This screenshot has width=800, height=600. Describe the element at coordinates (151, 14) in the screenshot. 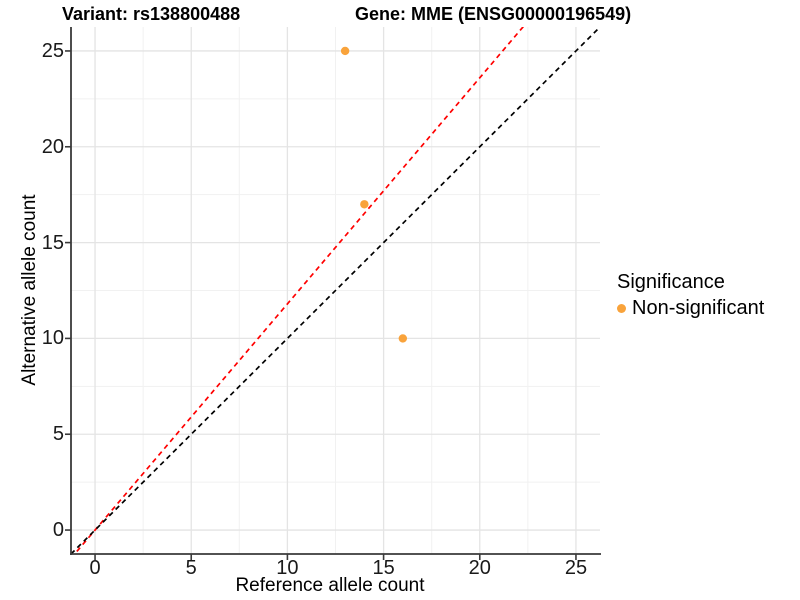

I see `plot-title-variant: Variant: rs138800488` at that location.